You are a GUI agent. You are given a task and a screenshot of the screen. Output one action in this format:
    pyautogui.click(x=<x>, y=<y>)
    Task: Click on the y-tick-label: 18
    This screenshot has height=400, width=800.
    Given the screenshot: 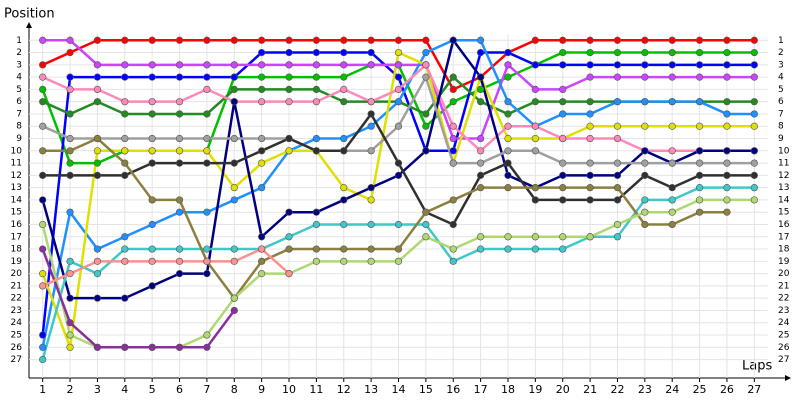 What is the action you would take?
    pyautogui.click(x=17, y=250)
    